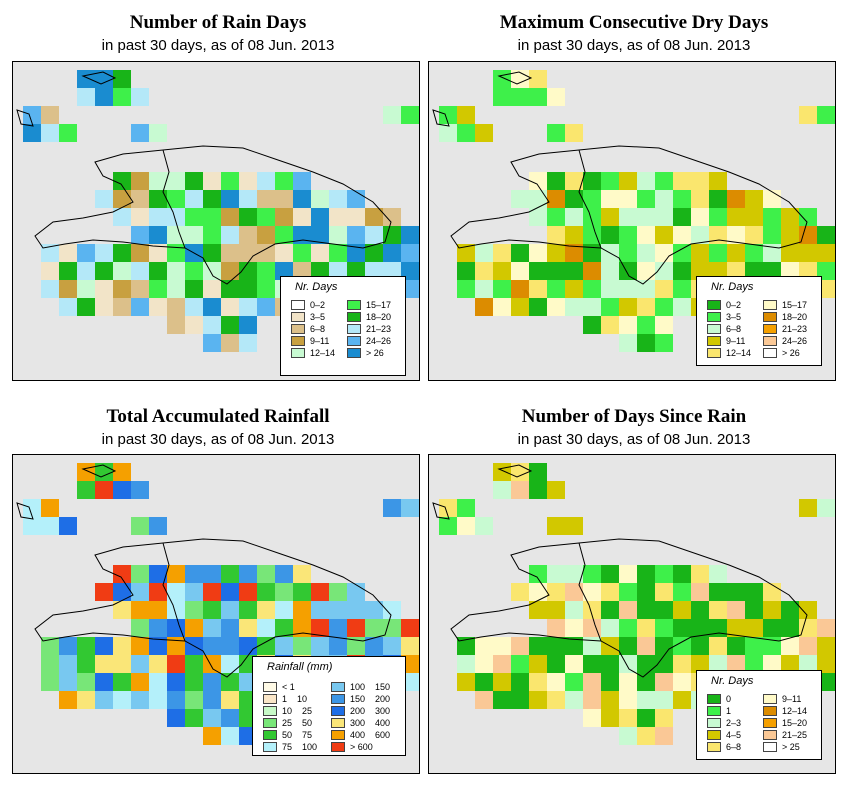 This screenshot has width=853, height=793. What do you see at coordinates (634, 416) in the screenshot?
I see `panel-title: Number of Days Since Rain` at bounding box center [634, 416].